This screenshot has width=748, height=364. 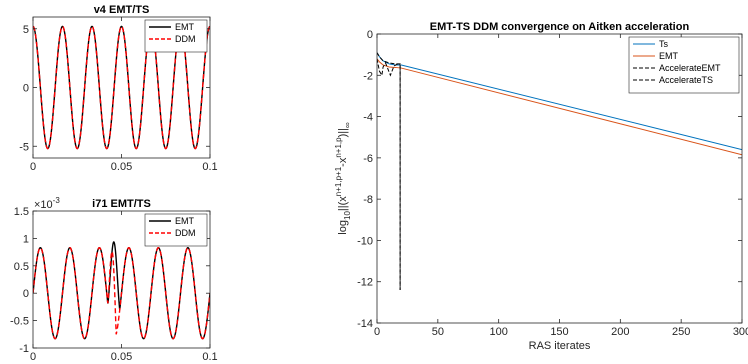 What do you see at coordinates (24, 349) in the screenshot?
I see `y-tick-label: -1` at bounding box center [24, 349].